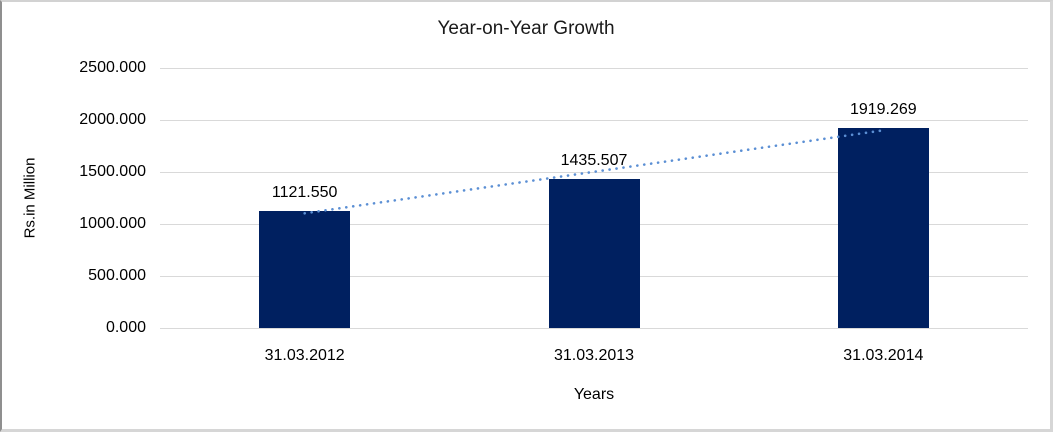 This screenshot has height=432, width=1053. Describe the element at coordinates (125, 327) in the screenshot. I see `y-tick-label: 0.000` at that location.